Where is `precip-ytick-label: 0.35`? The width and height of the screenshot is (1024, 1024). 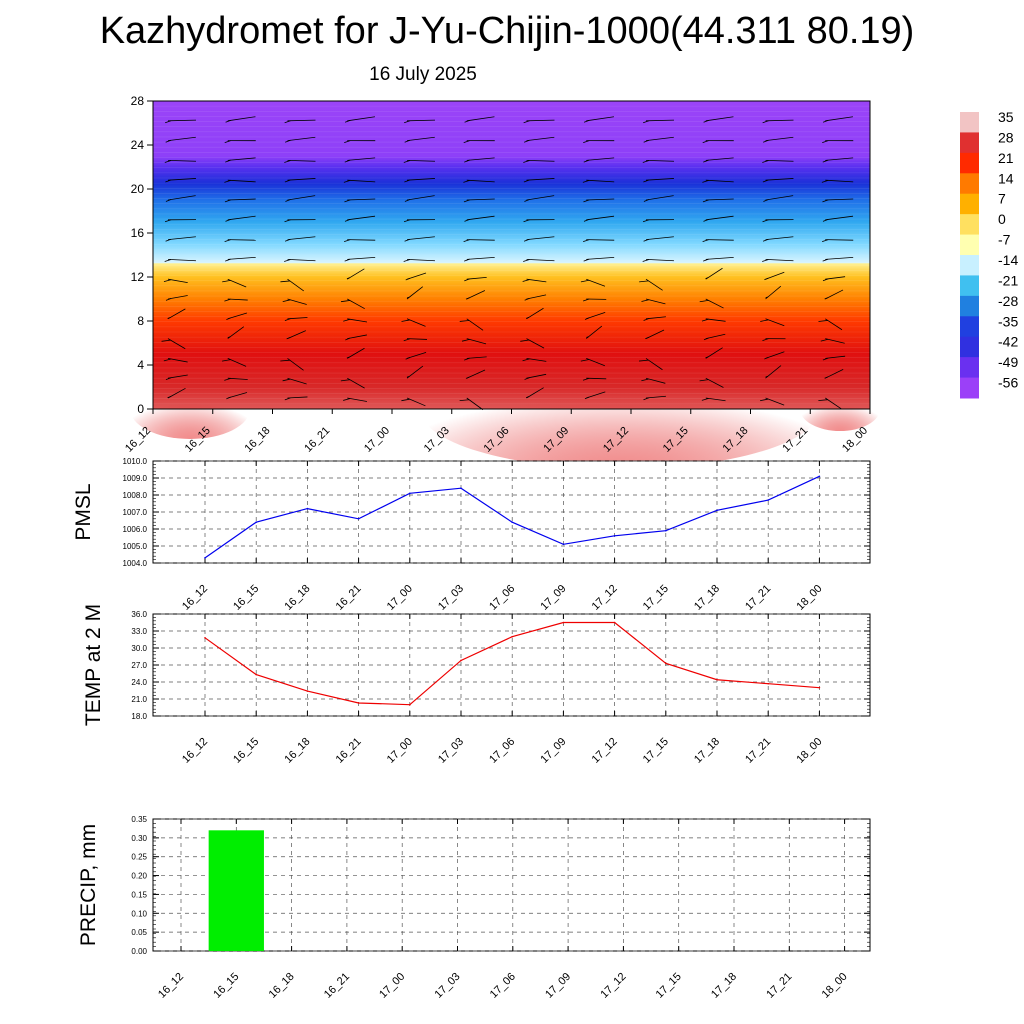 precip-ytick-label: 0.35 is located at coordinates (139, 819).